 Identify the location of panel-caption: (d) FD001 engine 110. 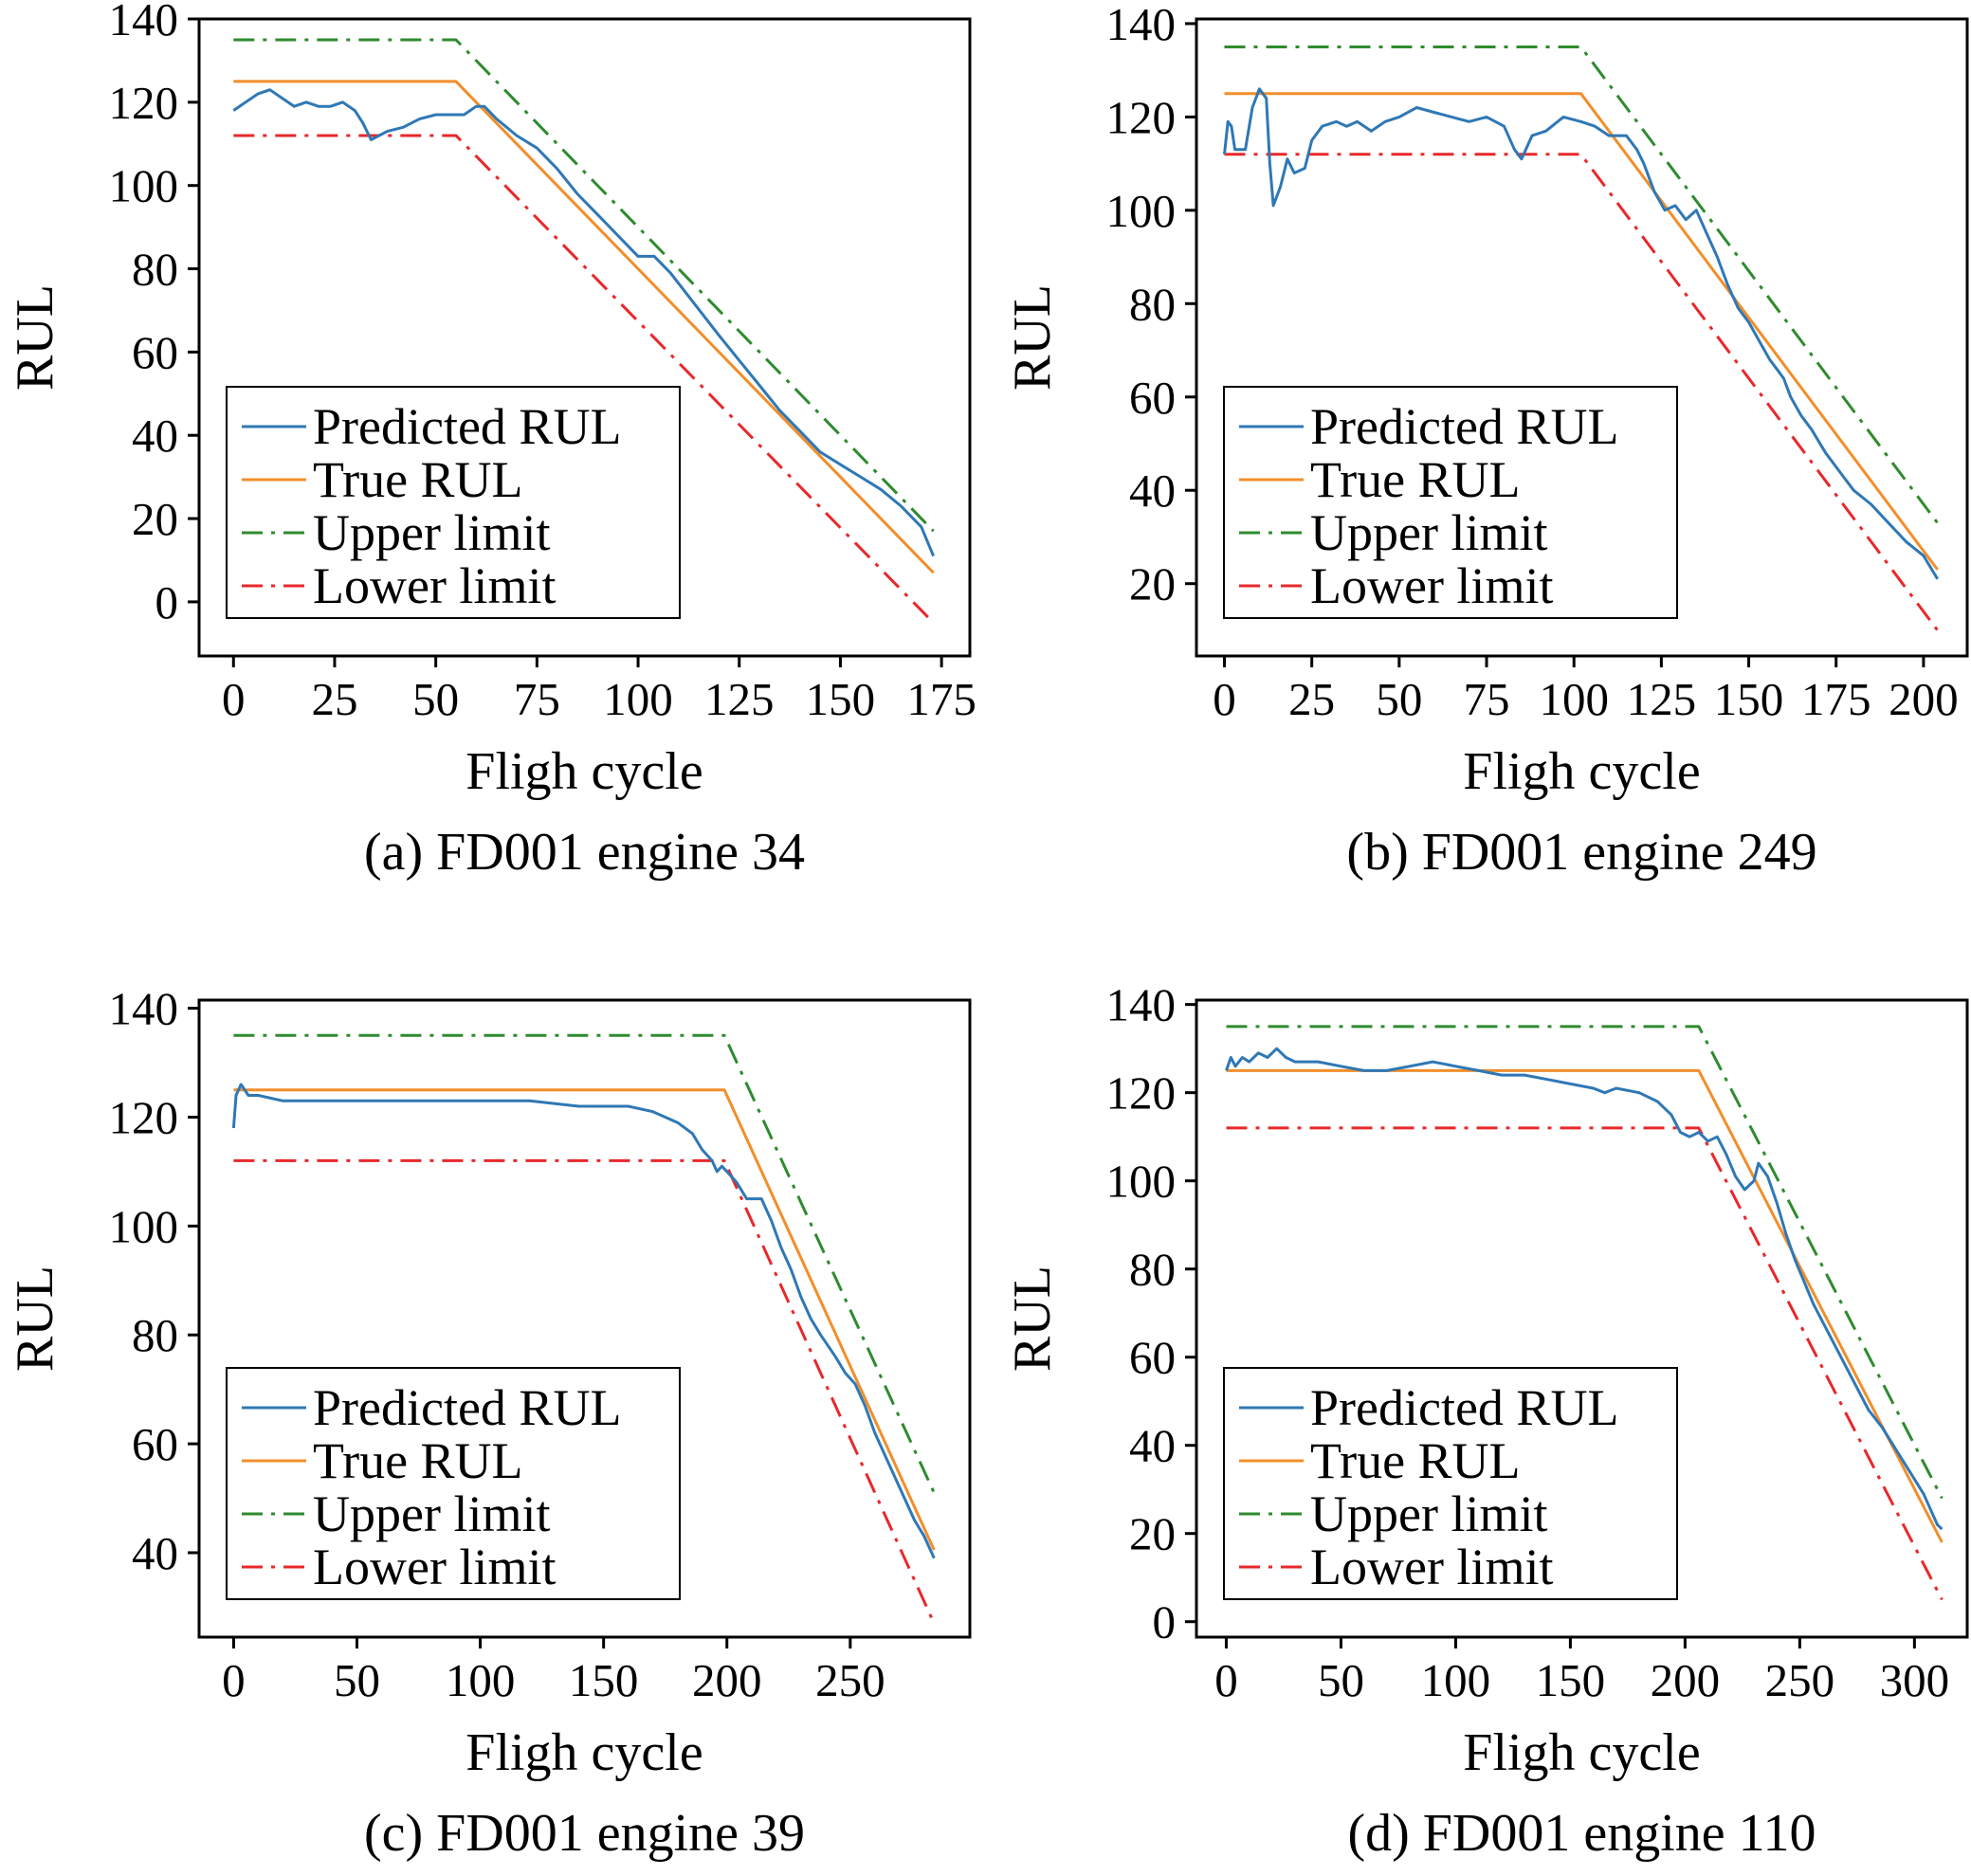
(1581, 1833).